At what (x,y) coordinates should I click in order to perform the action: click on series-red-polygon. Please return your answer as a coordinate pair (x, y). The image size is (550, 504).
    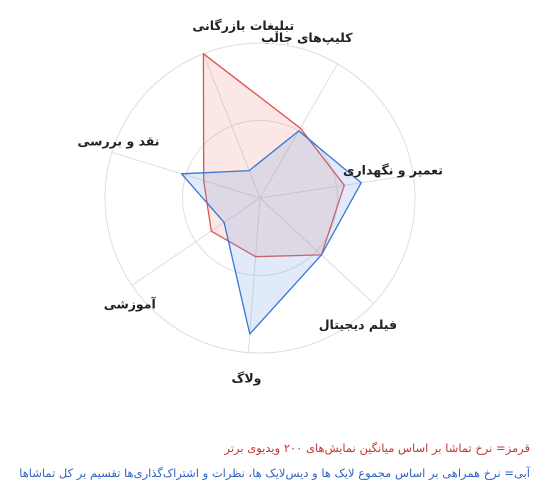
    Looking at the image, I should click on (273, 155).